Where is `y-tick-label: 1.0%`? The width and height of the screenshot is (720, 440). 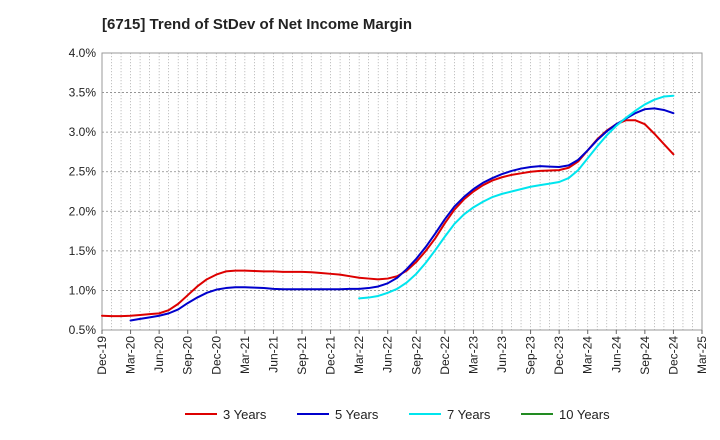 y-tick-label: 1.0% is located at coordinates (83, 290).